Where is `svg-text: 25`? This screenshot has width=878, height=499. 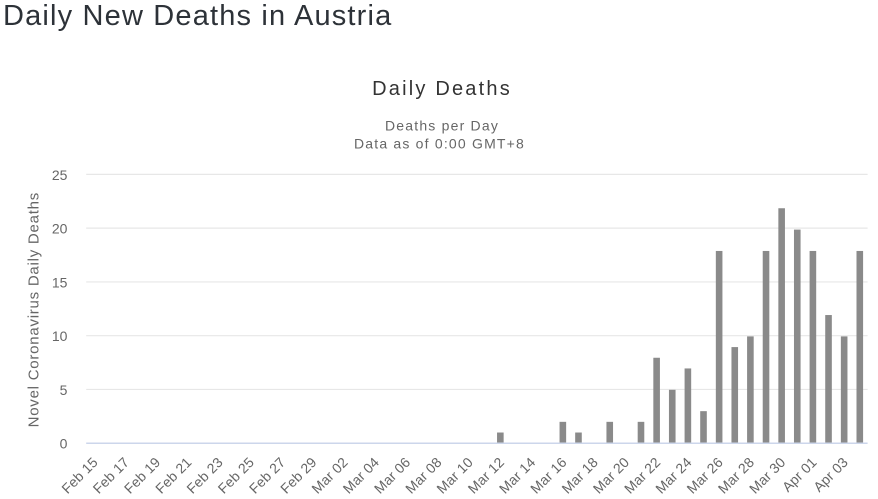 svg-text: 25 is located at coordinates (60, 175).